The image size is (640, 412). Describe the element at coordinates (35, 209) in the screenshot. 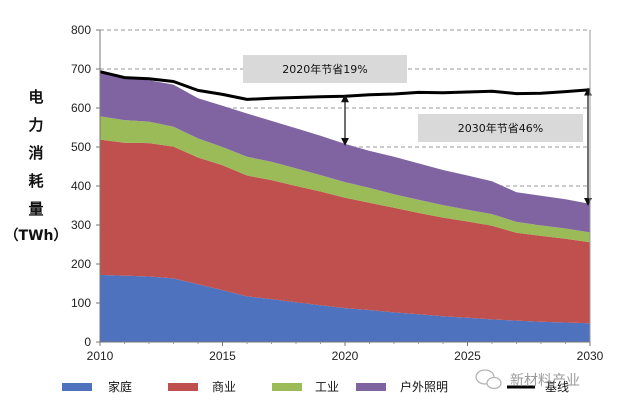

I see `y-axis-label-char: 量` at that location.